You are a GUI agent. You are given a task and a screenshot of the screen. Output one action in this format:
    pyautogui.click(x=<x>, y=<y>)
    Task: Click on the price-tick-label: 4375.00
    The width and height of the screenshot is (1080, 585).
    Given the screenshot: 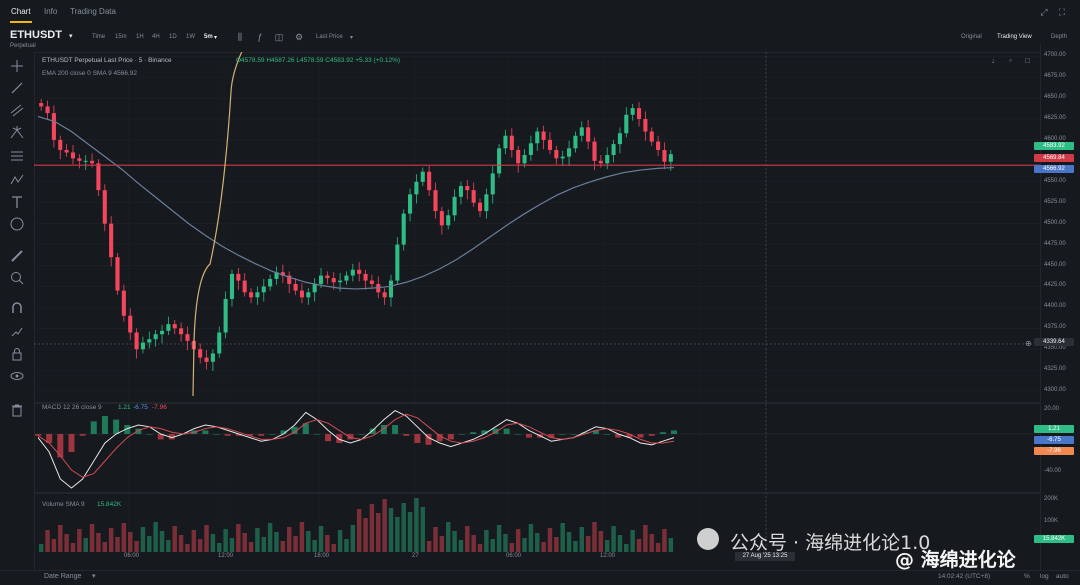 What is the action you would take?
    pyautogui.click(x=1055, y=327)
    